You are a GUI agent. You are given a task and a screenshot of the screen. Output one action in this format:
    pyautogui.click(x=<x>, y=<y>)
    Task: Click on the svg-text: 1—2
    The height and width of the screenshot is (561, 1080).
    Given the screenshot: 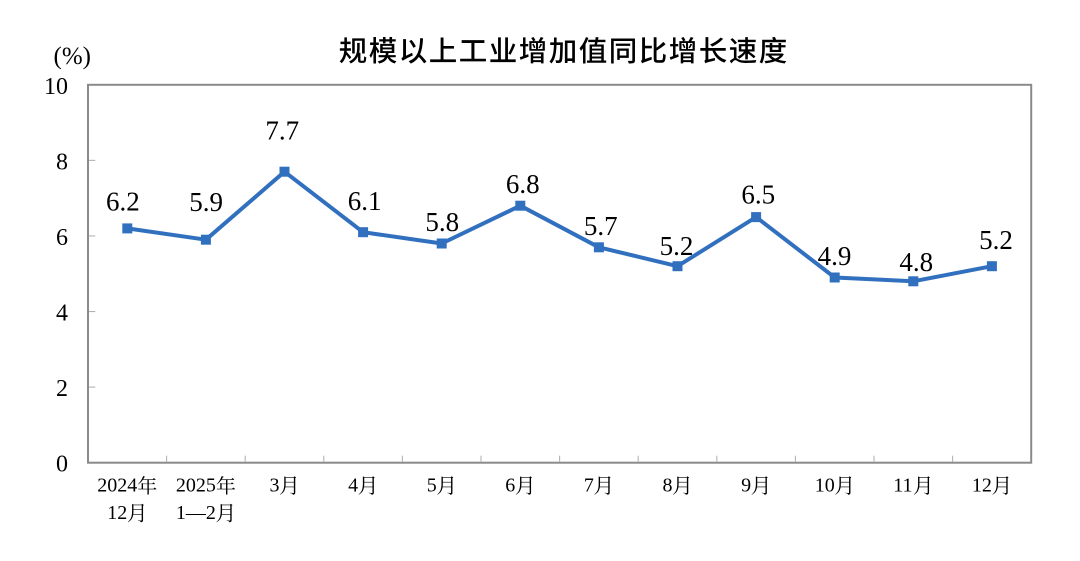 What is the action you would take?
    pyautogui.click(x=196, y=513)
    